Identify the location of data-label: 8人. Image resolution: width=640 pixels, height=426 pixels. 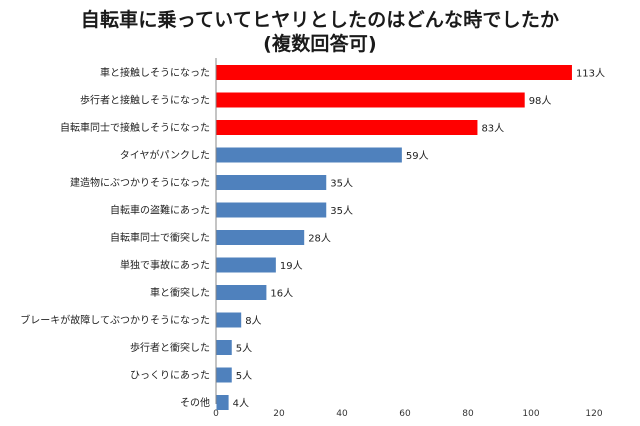
(253, 321).